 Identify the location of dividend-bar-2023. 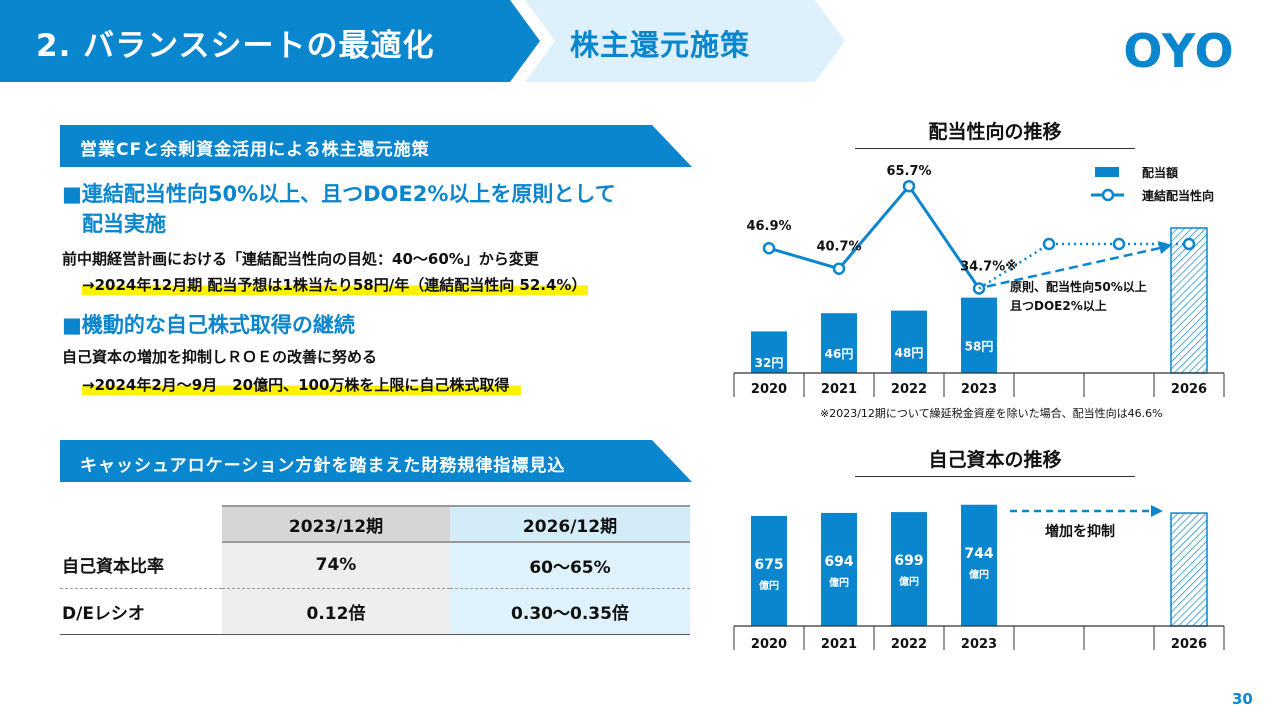
(979, 335).